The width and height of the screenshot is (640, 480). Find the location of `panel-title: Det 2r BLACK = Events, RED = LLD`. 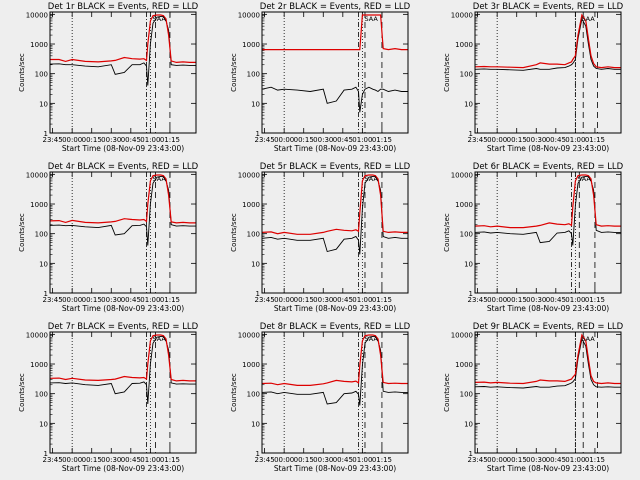

panel-title: Det 2r BLACK = Events, RED = LLD is located at coordinates (335, 7).